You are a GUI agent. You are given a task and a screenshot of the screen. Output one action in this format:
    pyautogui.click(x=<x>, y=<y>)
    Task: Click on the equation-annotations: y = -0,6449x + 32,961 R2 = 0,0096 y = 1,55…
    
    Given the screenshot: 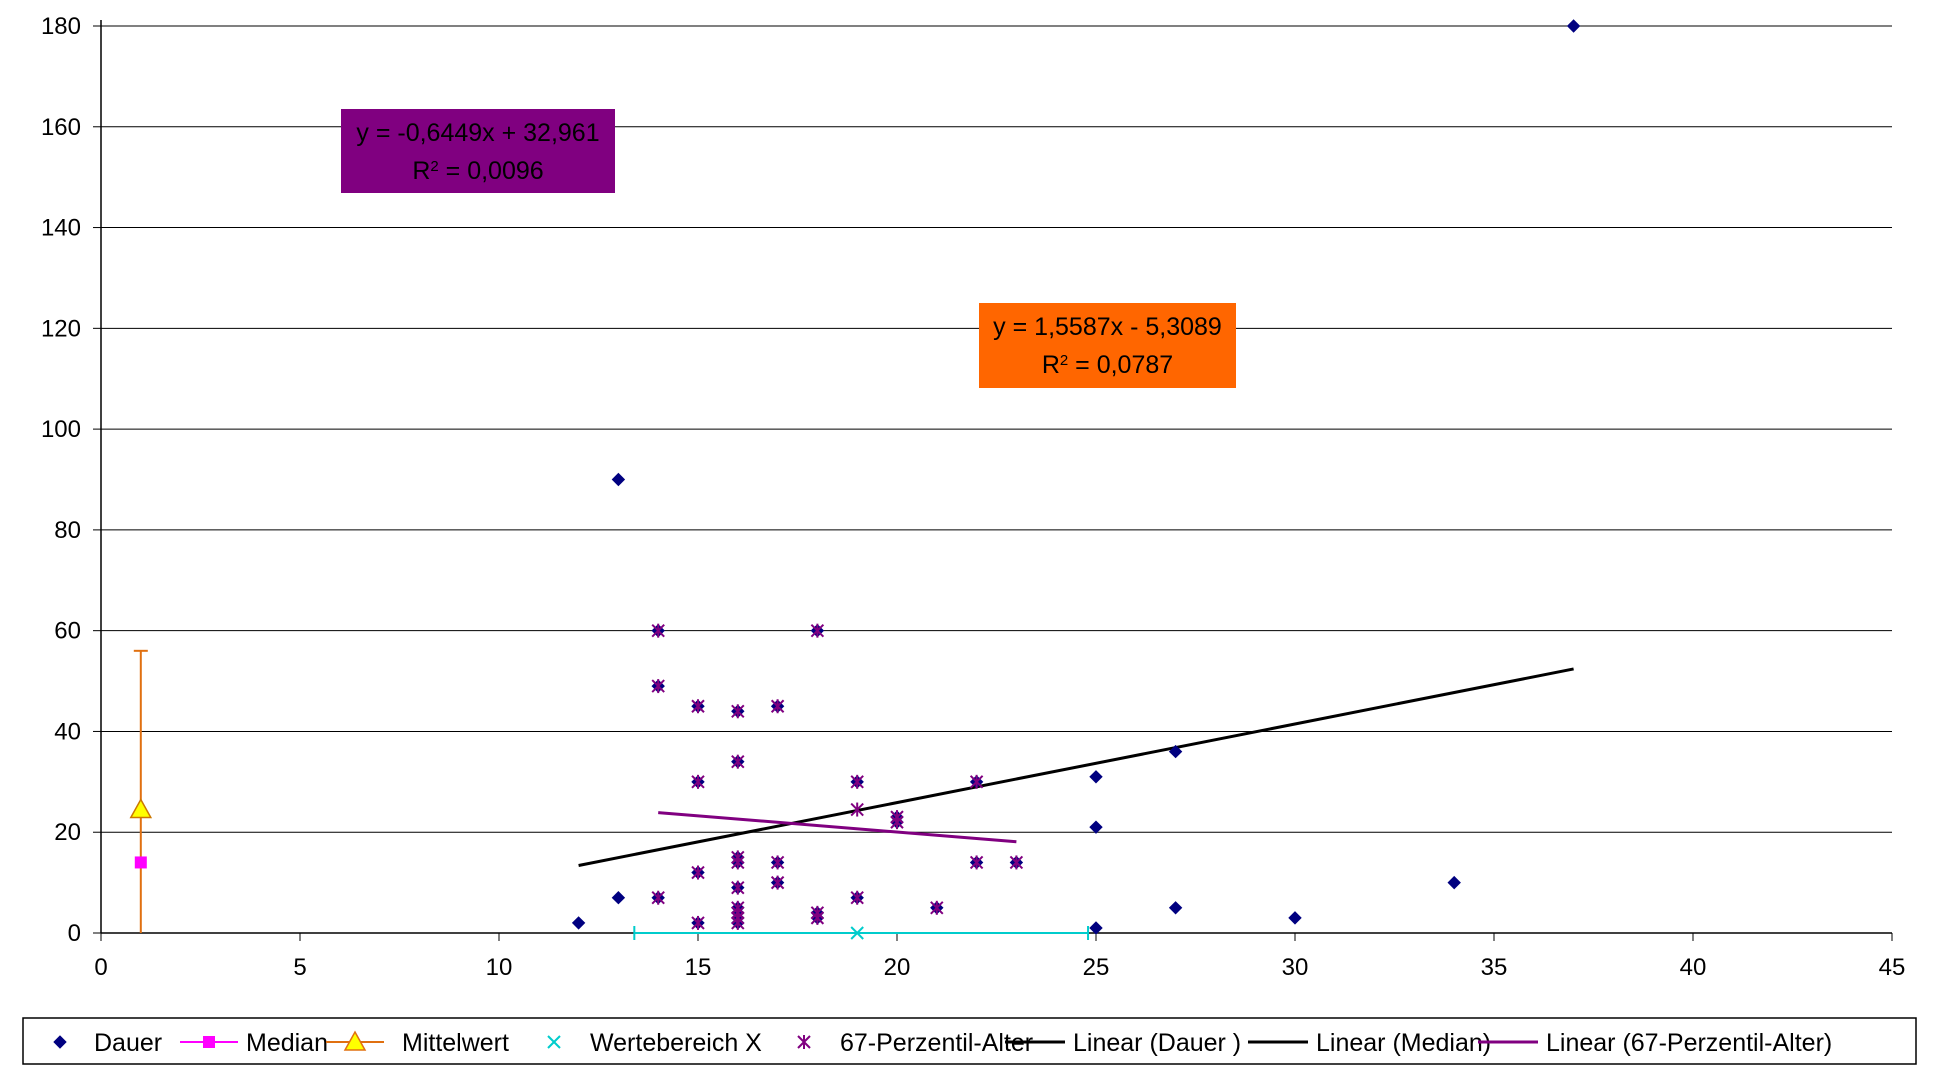 What is the action you would take?
    pyautogui.click(x=788, y=248)
    